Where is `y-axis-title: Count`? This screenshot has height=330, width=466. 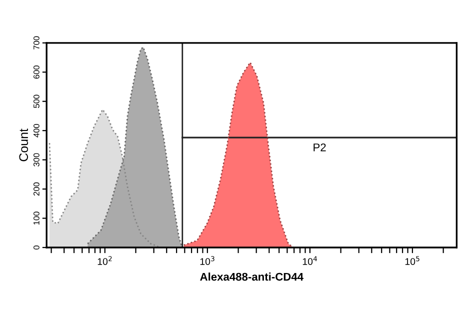 y-axis-title: Count is located at coordinates (23, 145).